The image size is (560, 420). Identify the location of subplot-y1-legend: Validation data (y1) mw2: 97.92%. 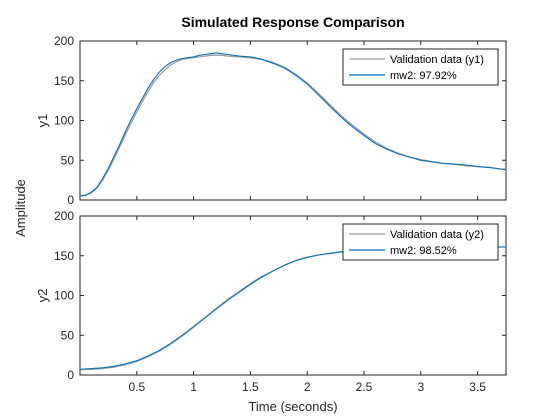
(420, 67).